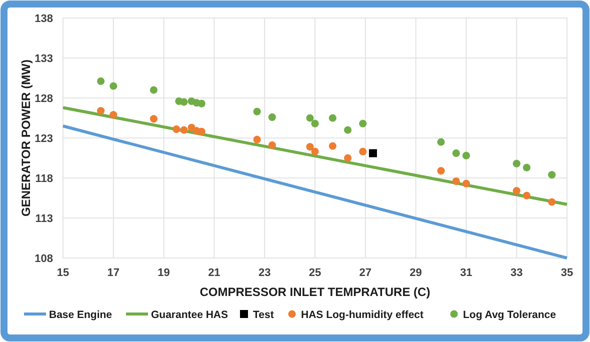 The height and width of the screenshot is (342, 590). I want to click on y-tick-label: 118, so click(44, 179).